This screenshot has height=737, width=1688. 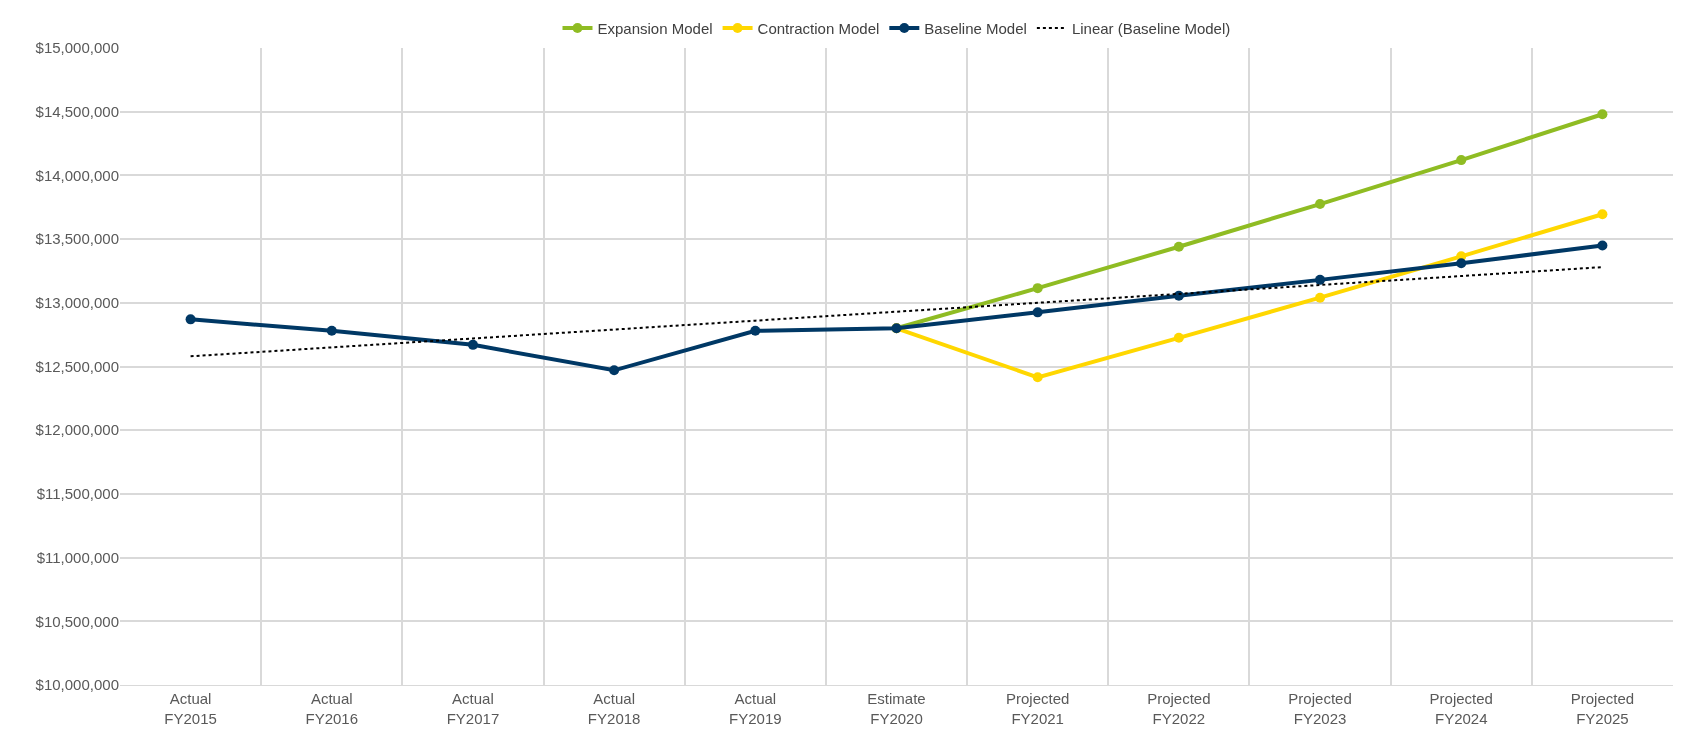 What do you see at coordinates (77, 557) in the screenshot?
I see `y-tick-label: $11,000,000` at bounding box center [77, 557].